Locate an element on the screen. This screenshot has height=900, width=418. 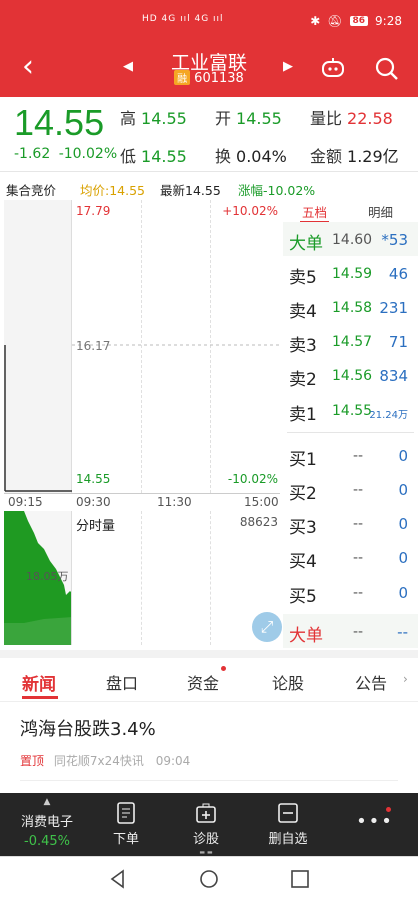
sell-row: 卖5 14.59 46 is located at coordinates (350, 273).